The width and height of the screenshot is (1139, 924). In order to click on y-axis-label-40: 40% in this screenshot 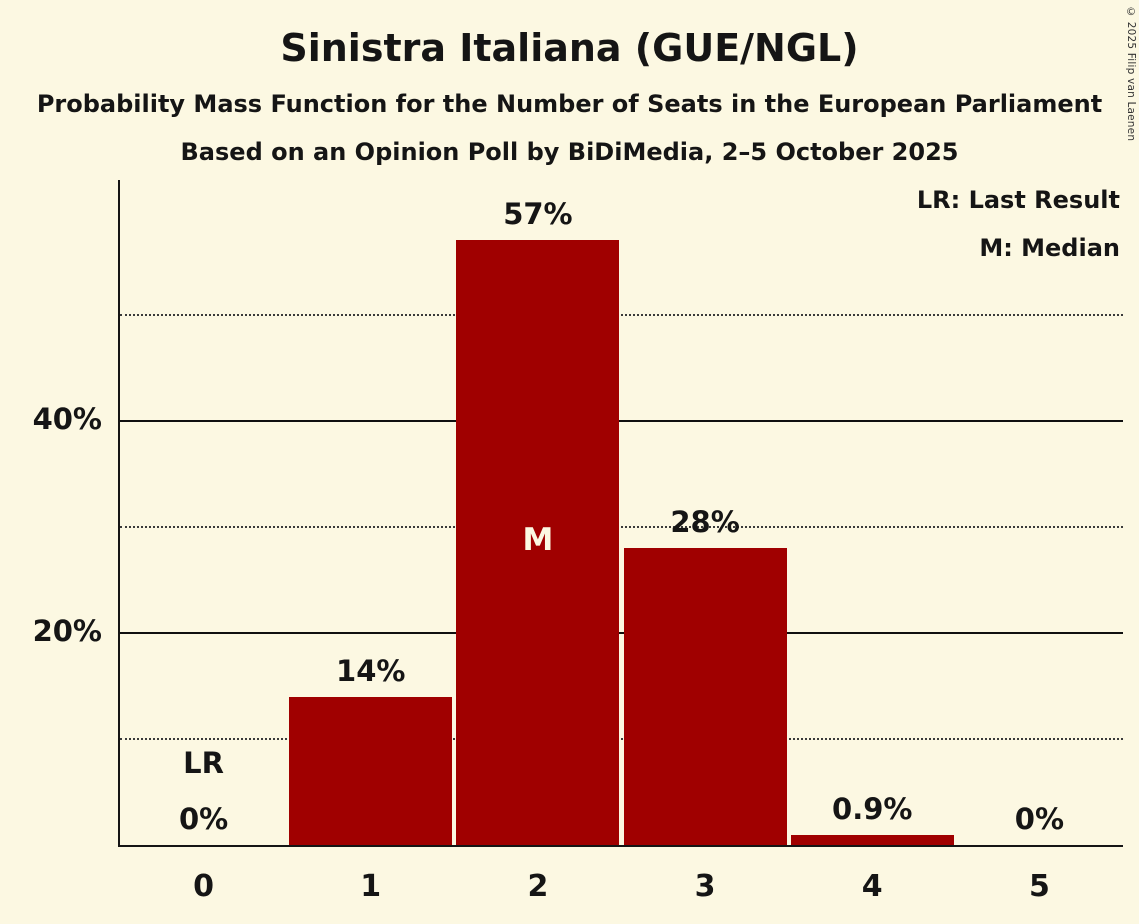, I will do `click(67, 418)`.